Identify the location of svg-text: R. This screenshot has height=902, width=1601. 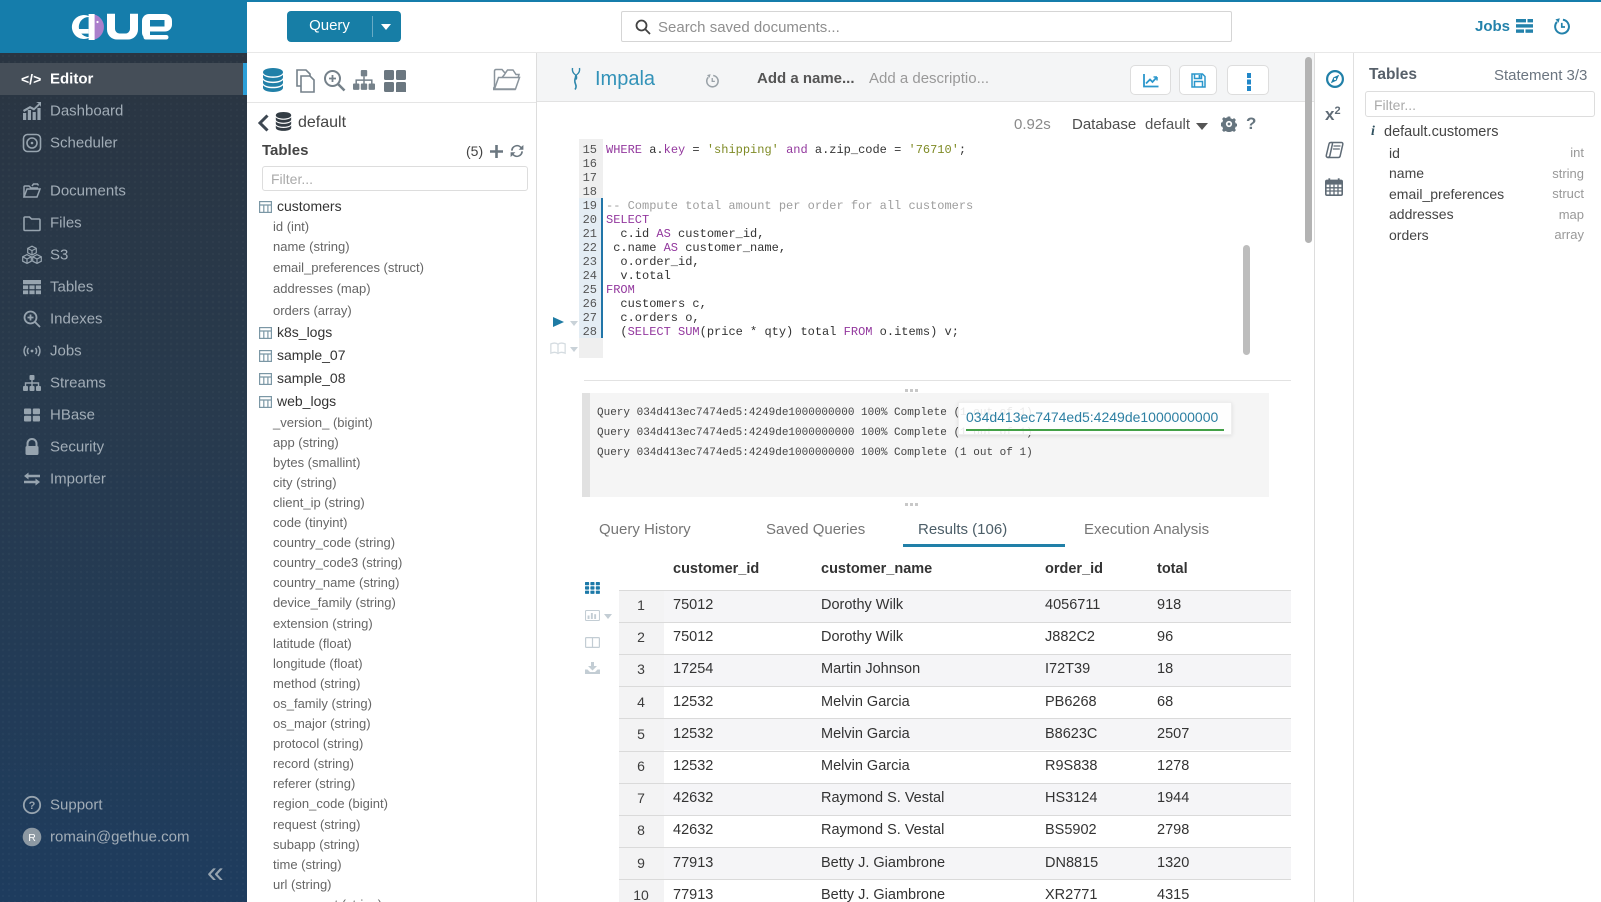
(32, 838).